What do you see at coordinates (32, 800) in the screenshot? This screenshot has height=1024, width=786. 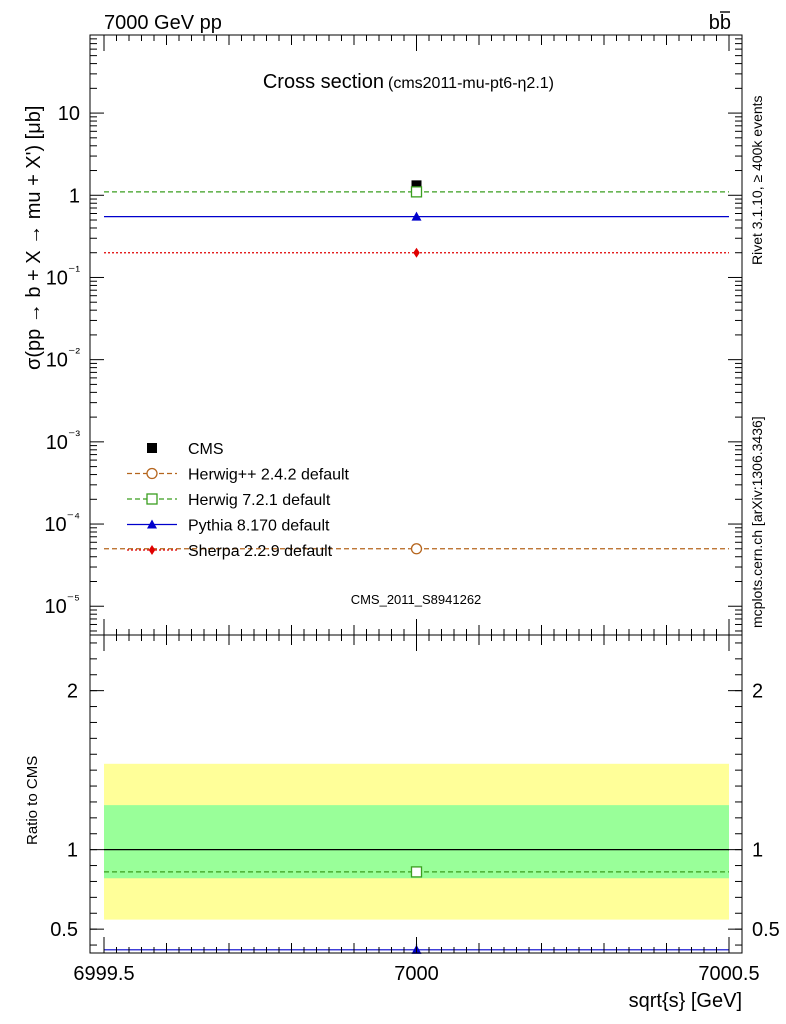 I see `ratio-y-axis-label: Ratio to CMS` at bounding box center [32, 800].